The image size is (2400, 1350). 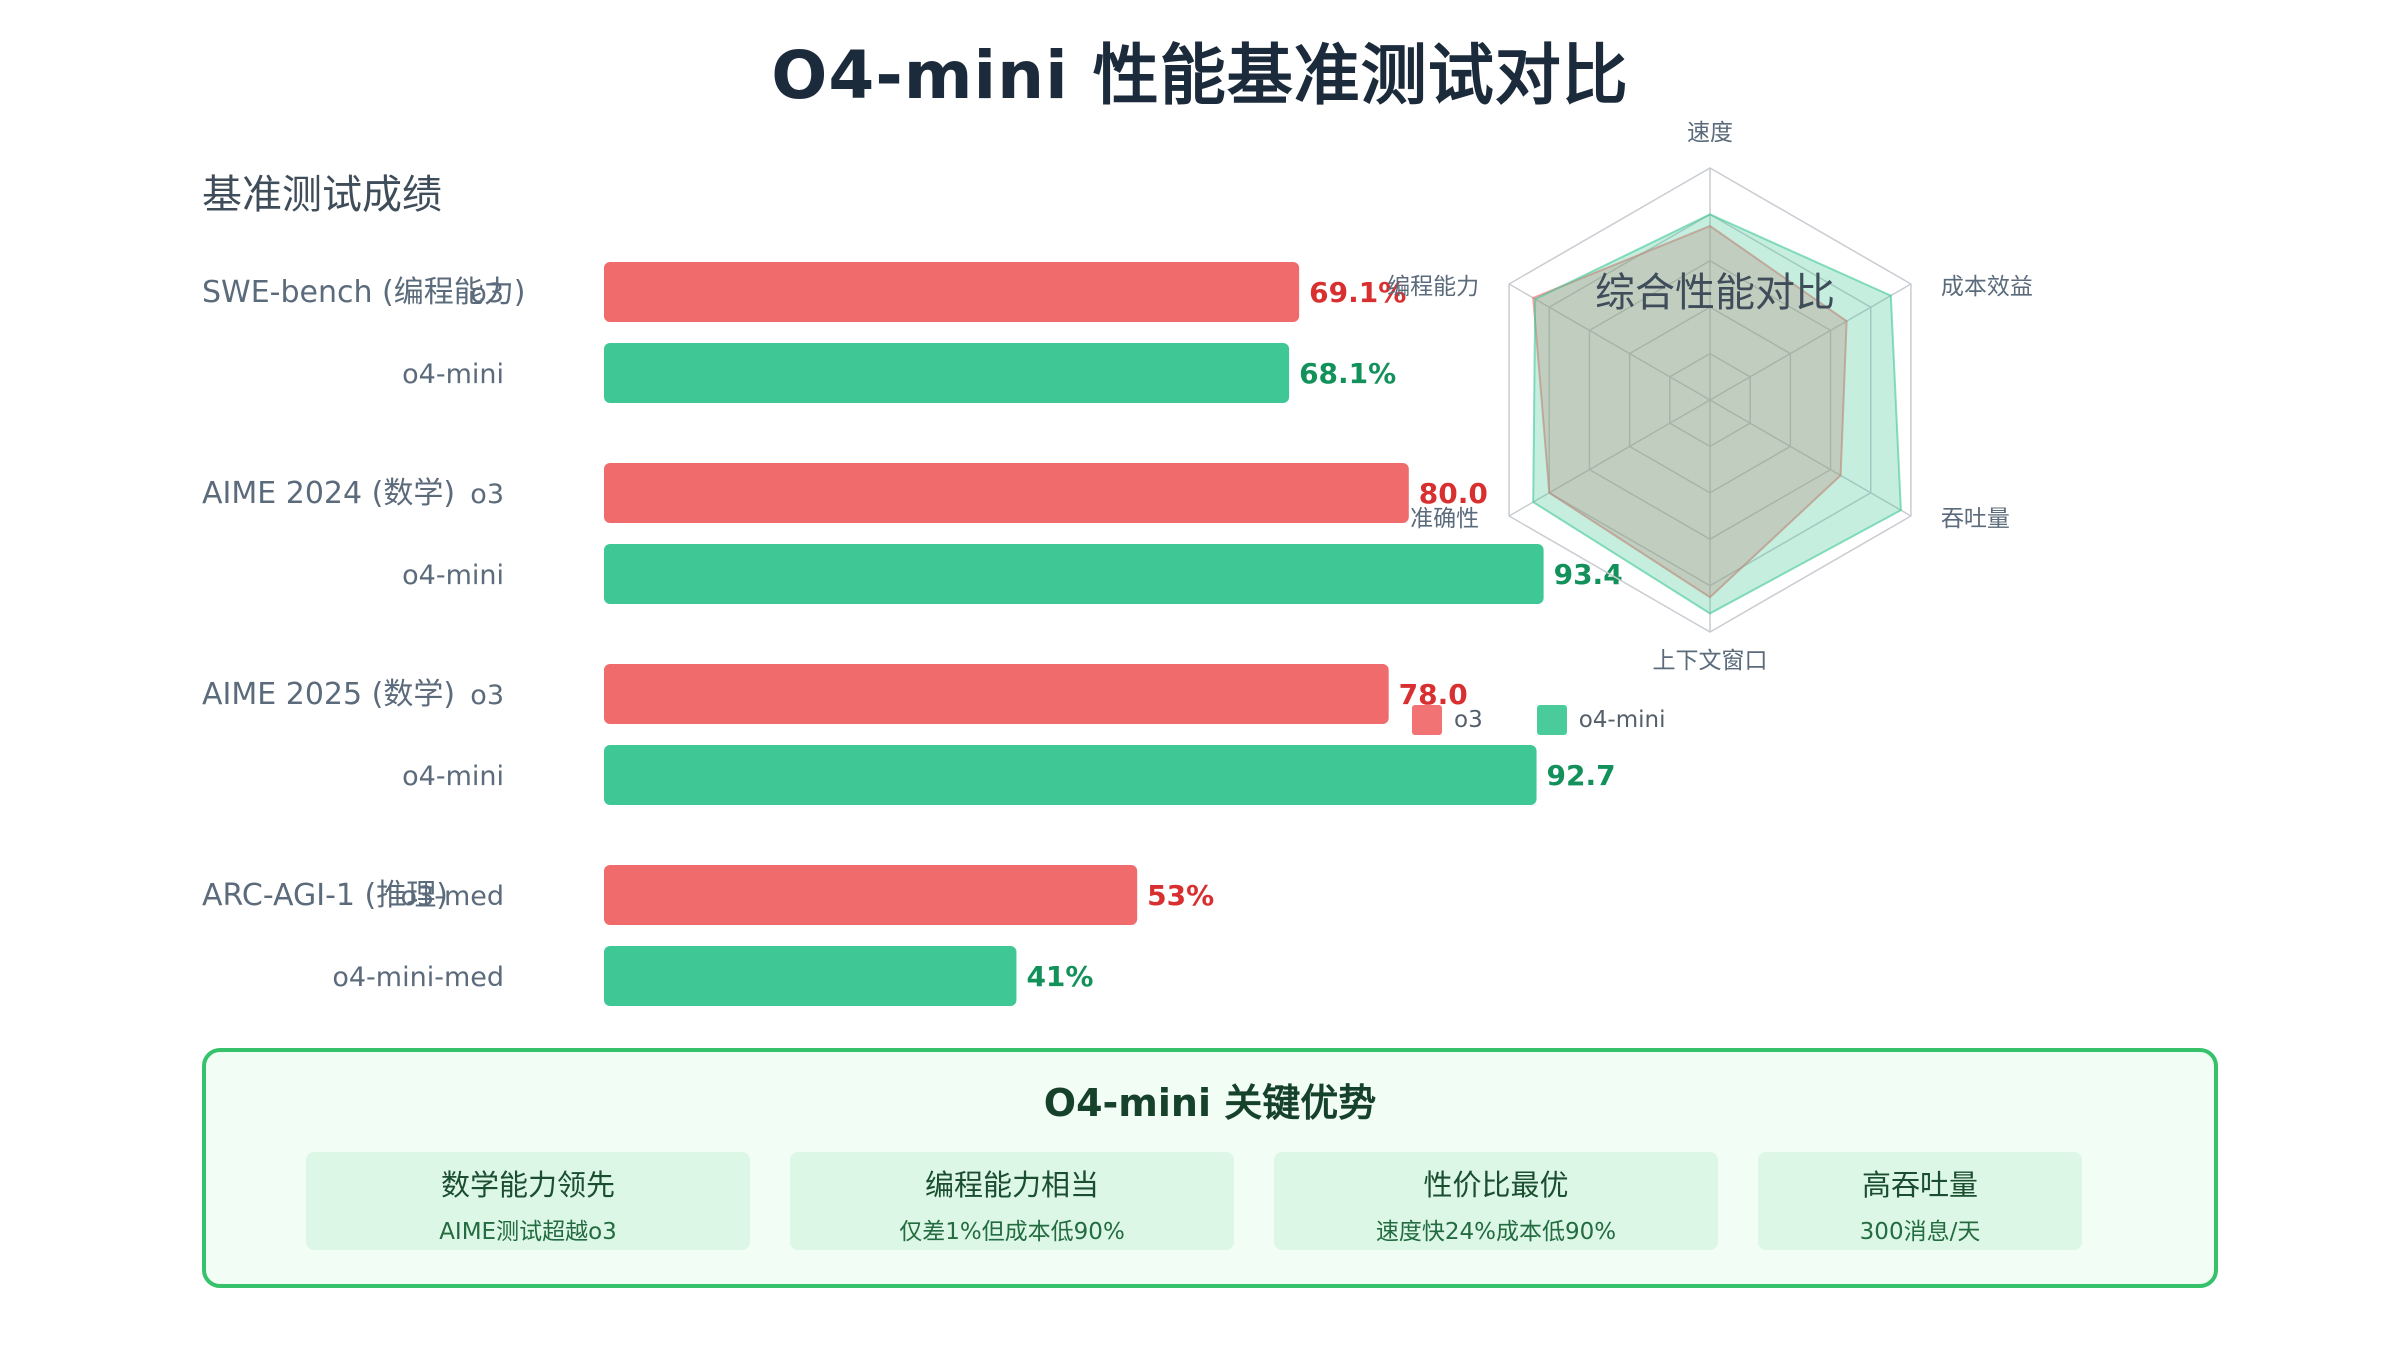 What do you see at coordinates (1551, 720) in the screenshot?
I see `legend-swatch-o4-mini` at bounding box center [1551, 720].